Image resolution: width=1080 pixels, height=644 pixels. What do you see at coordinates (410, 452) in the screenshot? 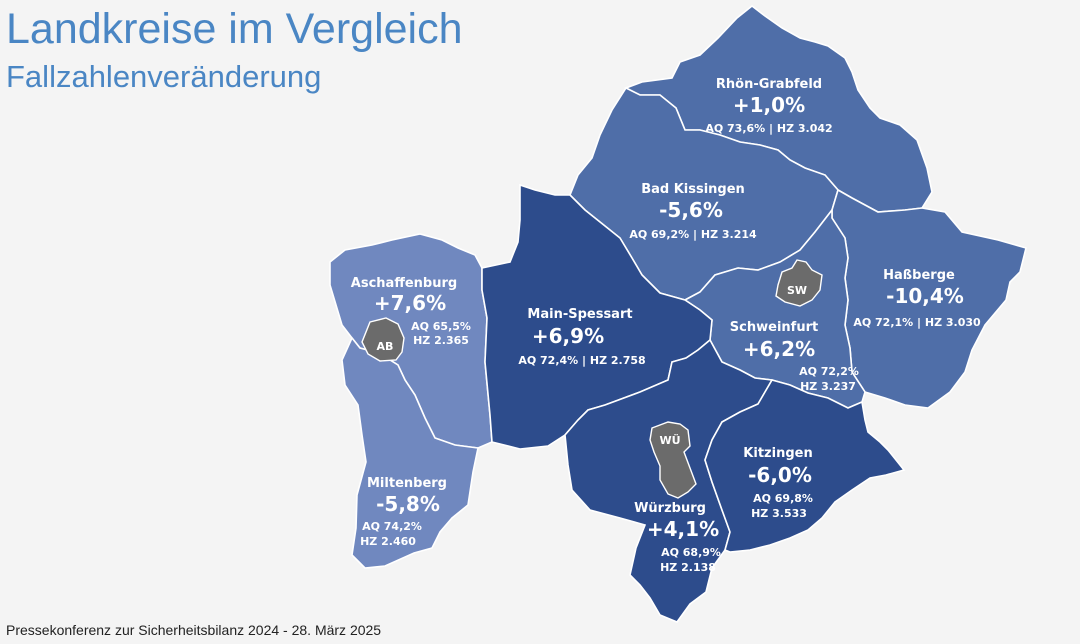
I see `region-miltenberg` at bounding box center [410, 452].